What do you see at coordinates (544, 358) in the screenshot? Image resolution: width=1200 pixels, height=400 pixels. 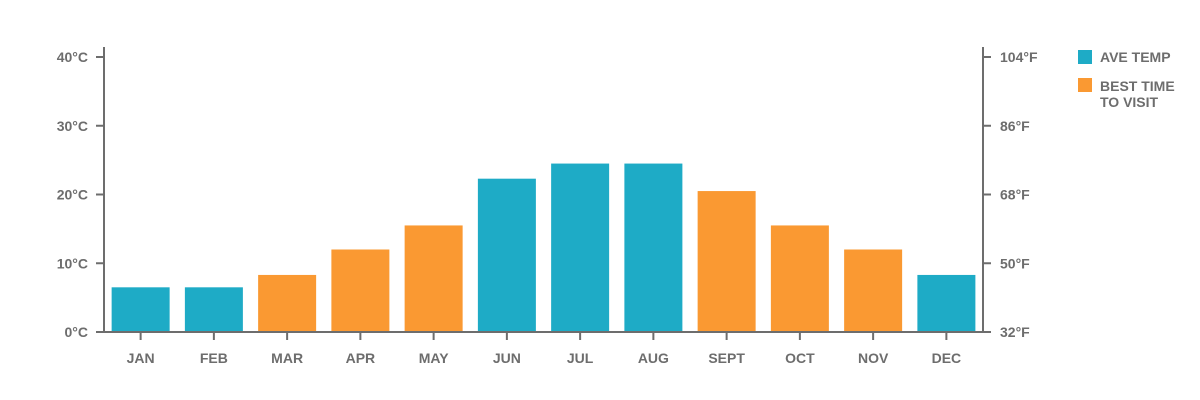 I see `x-axis-labels: JAN FEB MAR APR MAY JUN JUL AUG SEPT OCT NOV DEC` at bounding box center [544, 358].